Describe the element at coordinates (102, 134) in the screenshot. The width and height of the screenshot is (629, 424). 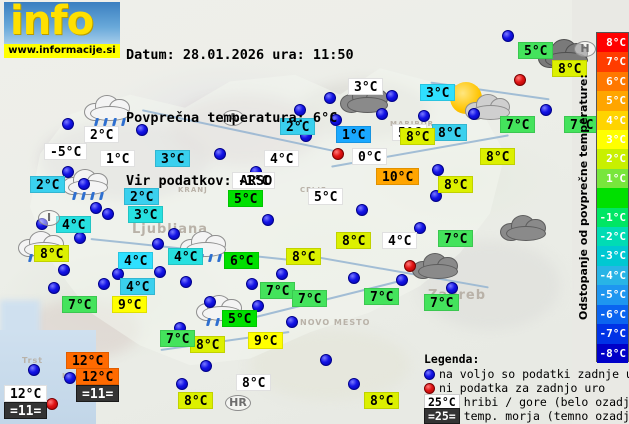
I see `mountain-temperature-label: 2°C` at that location.